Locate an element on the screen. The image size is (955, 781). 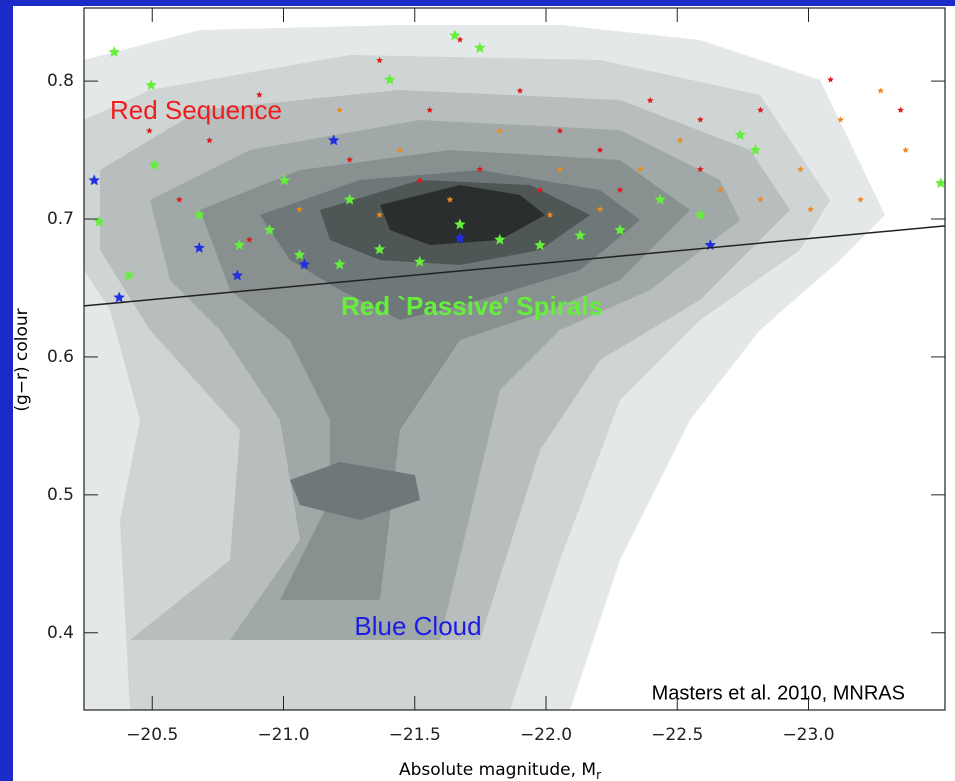
y-tick-label: 0.7 is located at coordinates (60, 219).